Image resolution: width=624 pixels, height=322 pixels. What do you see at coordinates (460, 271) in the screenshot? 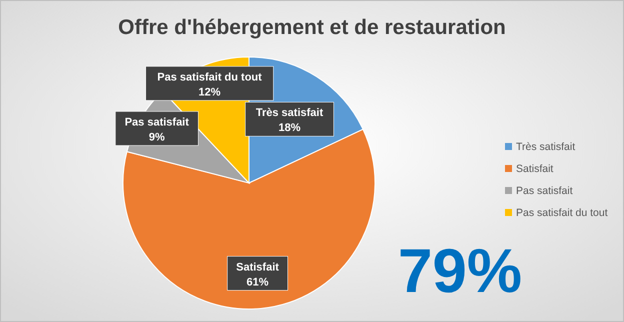
I see `text: 79%` at bounding box center [460, 271].